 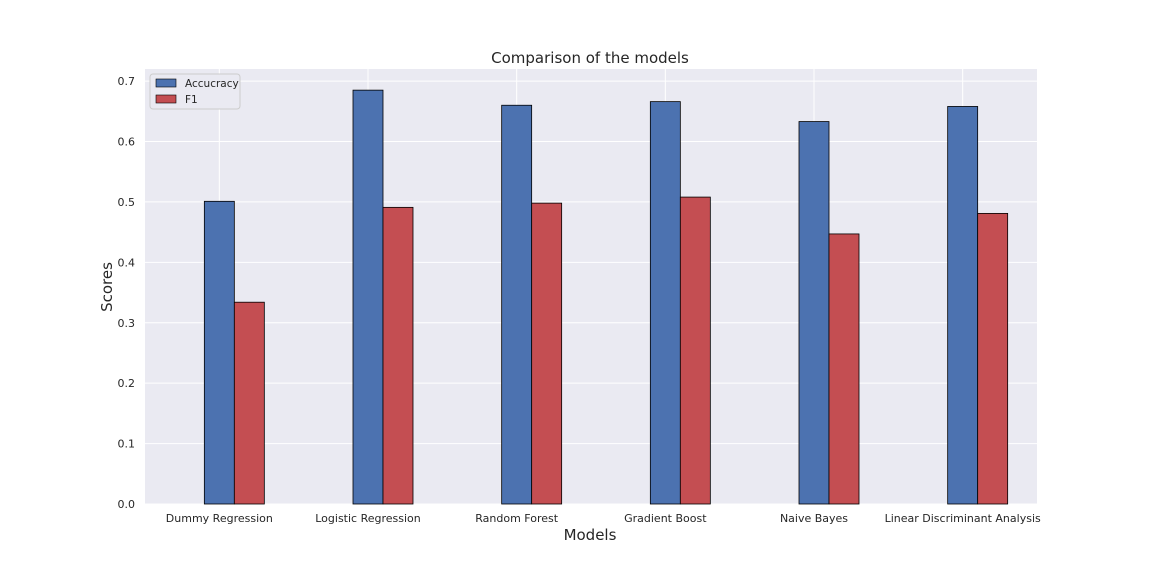 I want to click on x-tick-label: Naive Bayes, so click(x=814, y=518).